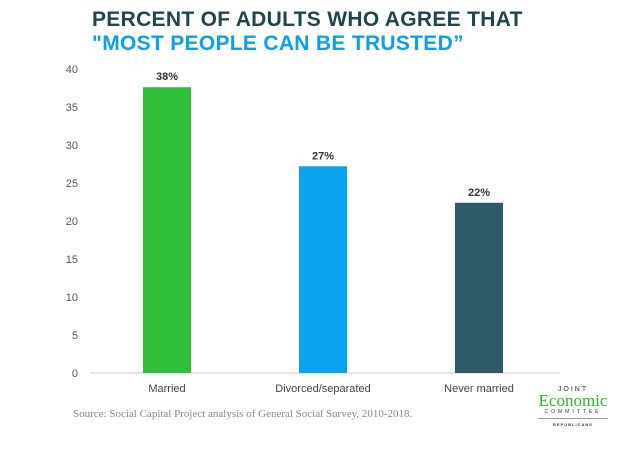 The height and width of the screenshot is (450, 640). What do you see at coordinates (75, 374) in the screenshot?
I see `y-tick-label: 0` at bounding box center [75, 374].